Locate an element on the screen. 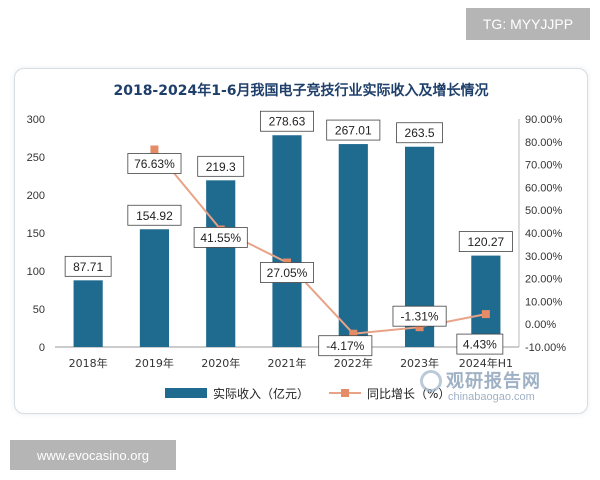  y-left-tick-label: 200 is located at coordinates (36, 196).